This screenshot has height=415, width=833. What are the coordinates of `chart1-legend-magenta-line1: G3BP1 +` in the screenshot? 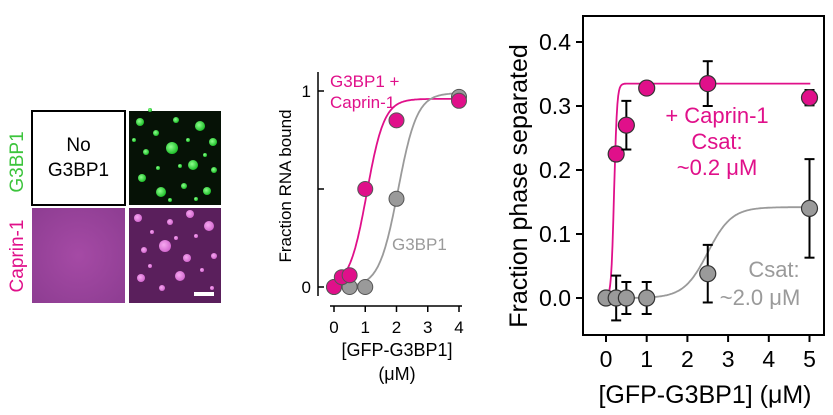 It's located at (365, 81).